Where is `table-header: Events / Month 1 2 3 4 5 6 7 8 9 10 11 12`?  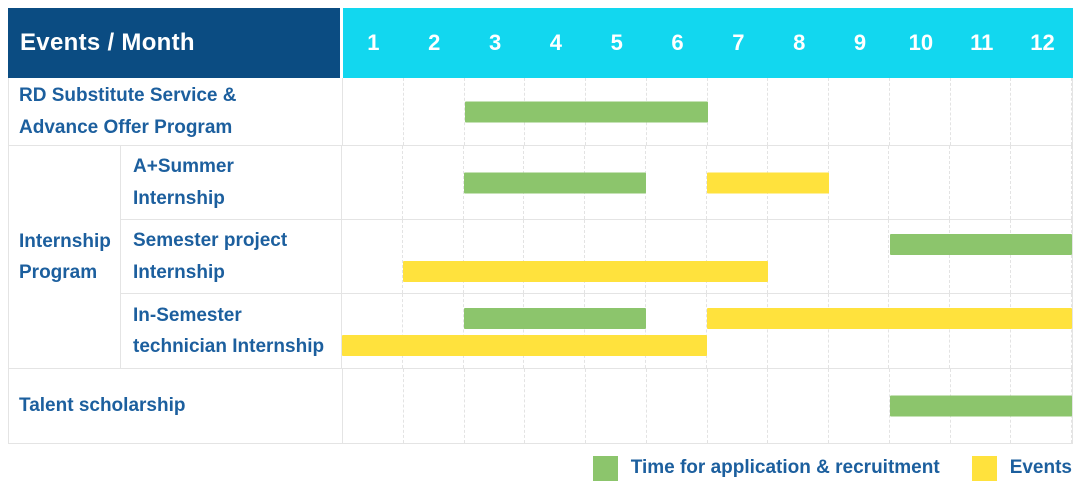
table-header: Events / Month 1 2 3 4 5 6 7 8 9 10 11 12 is located at coordinates (540, 43).